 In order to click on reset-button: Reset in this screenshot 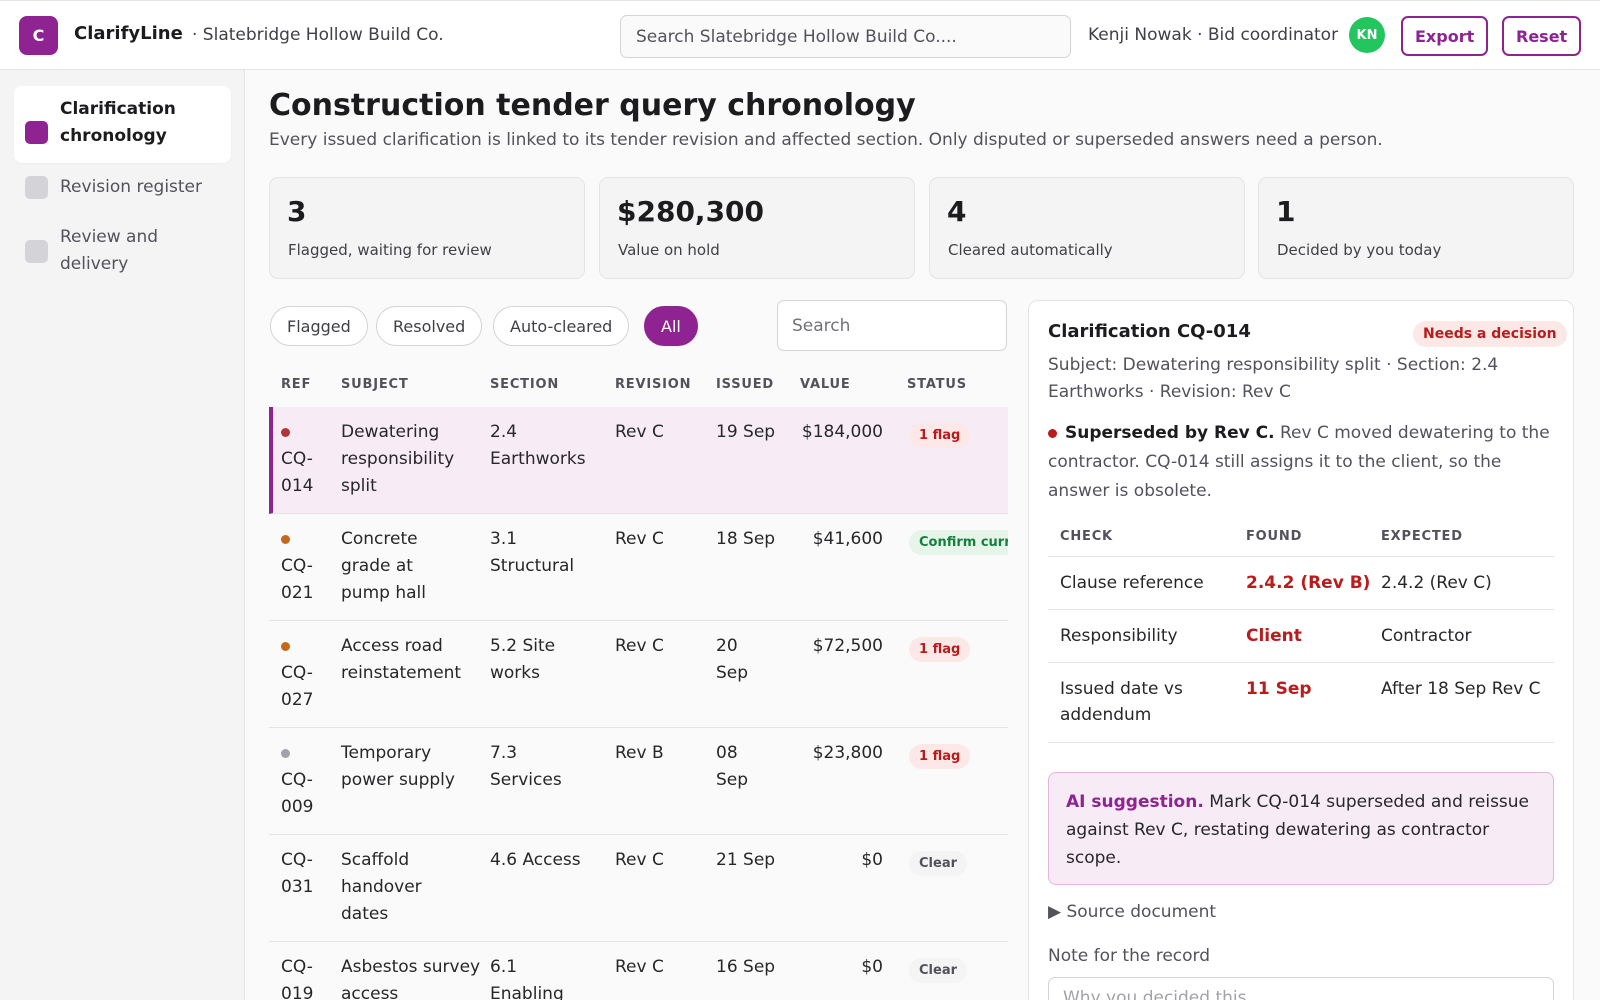, I will do `click(1542, 36)`.